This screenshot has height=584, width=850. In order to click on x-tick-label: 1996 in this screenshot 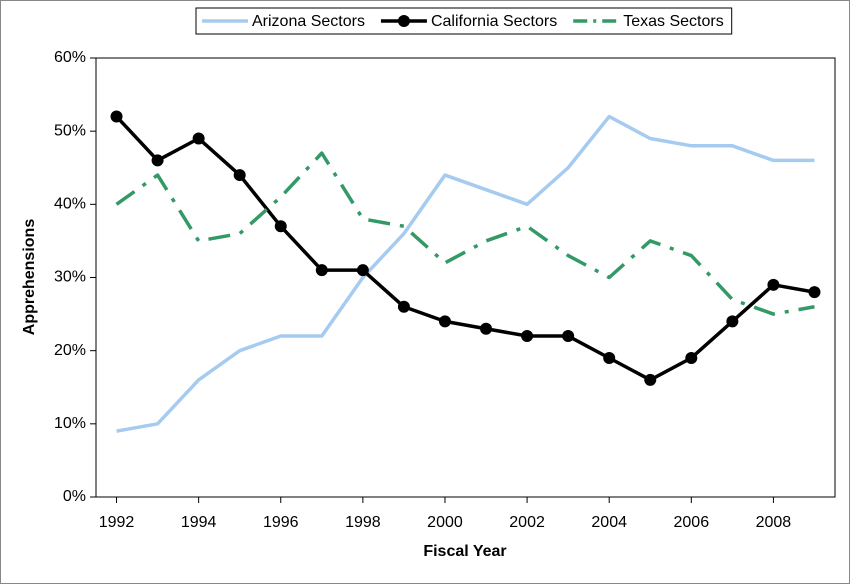, I will do `click(281, 522)`.